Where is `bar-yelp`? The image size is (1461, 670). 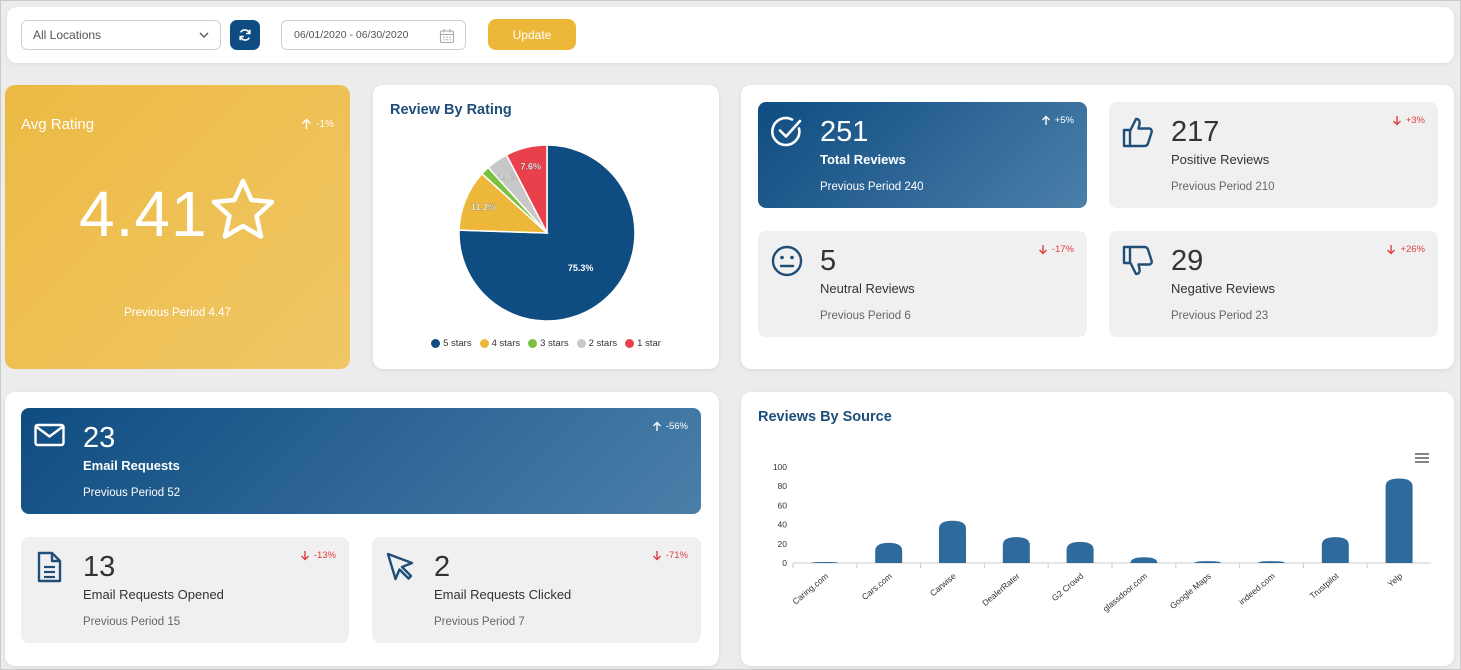 bar-yelp is located at coordinates (1399, 520).